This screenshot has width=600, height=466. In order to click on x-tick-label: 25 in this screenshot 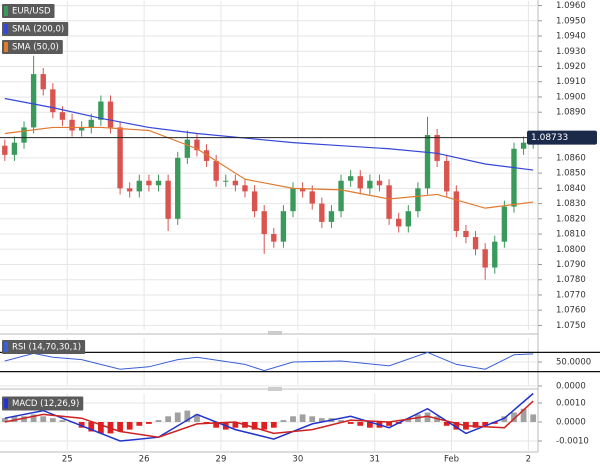, I will do `click(67, 460)`.